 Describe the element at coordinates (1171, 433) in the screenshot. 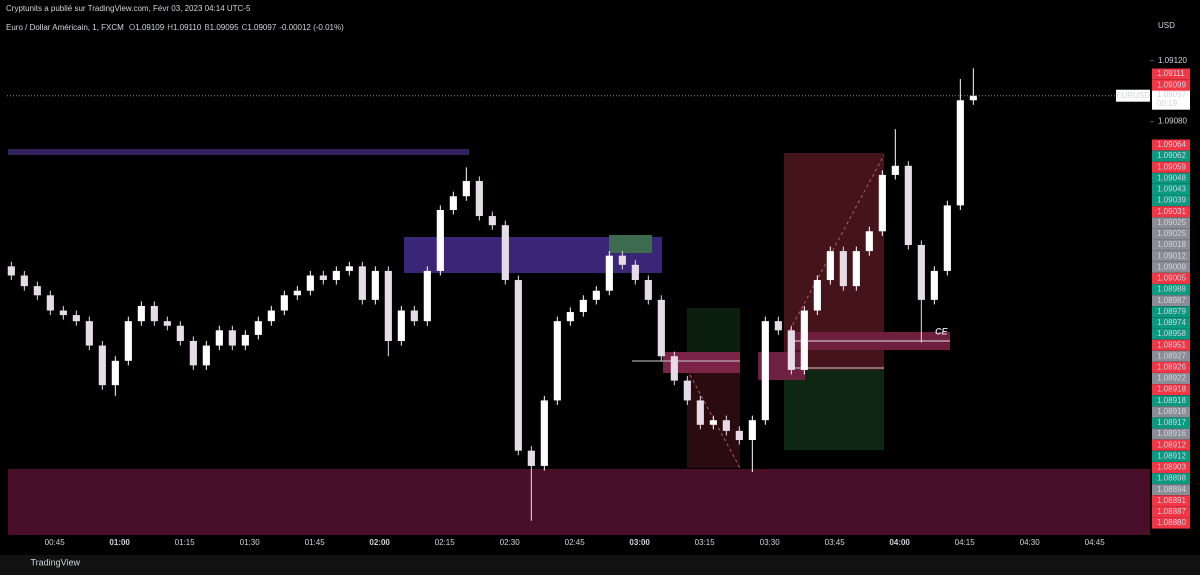

I see `price-label: 1.08916` at that location.